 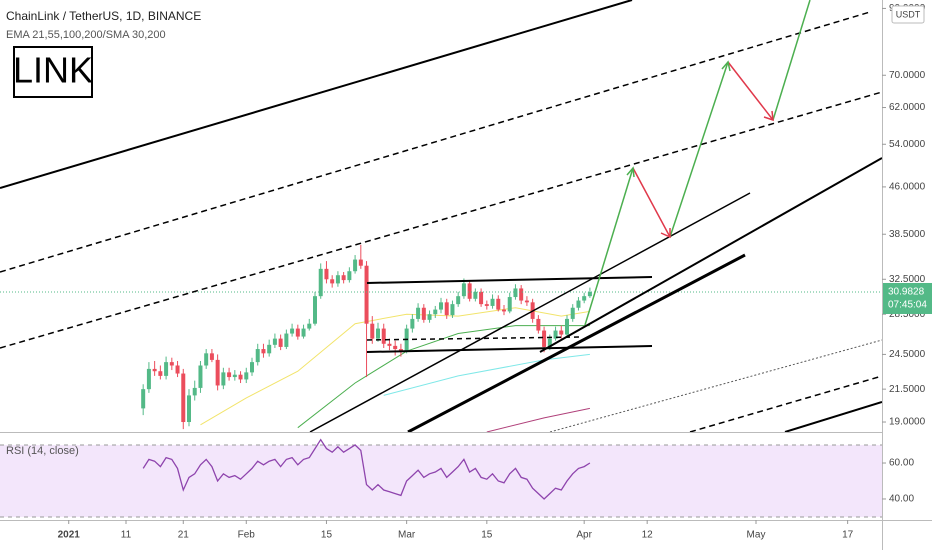 What do you see at coordinates (750, 91) in the screenshot?
I see `projection-down` at bounding box center [750, 91].